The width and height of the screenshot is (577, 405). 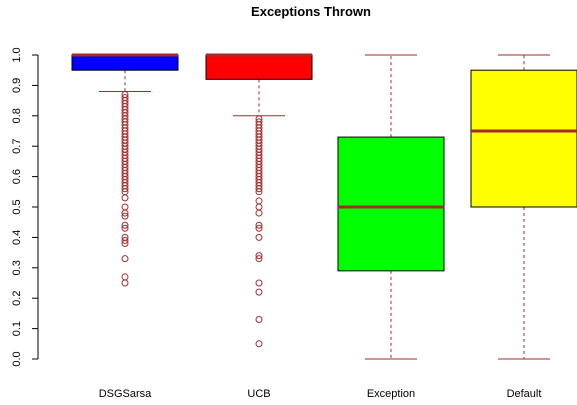 What do you see at coordinates (17, 358) in the screenshot?
I see `y-tick-label: 0.0` at bounding box center [17, 358].